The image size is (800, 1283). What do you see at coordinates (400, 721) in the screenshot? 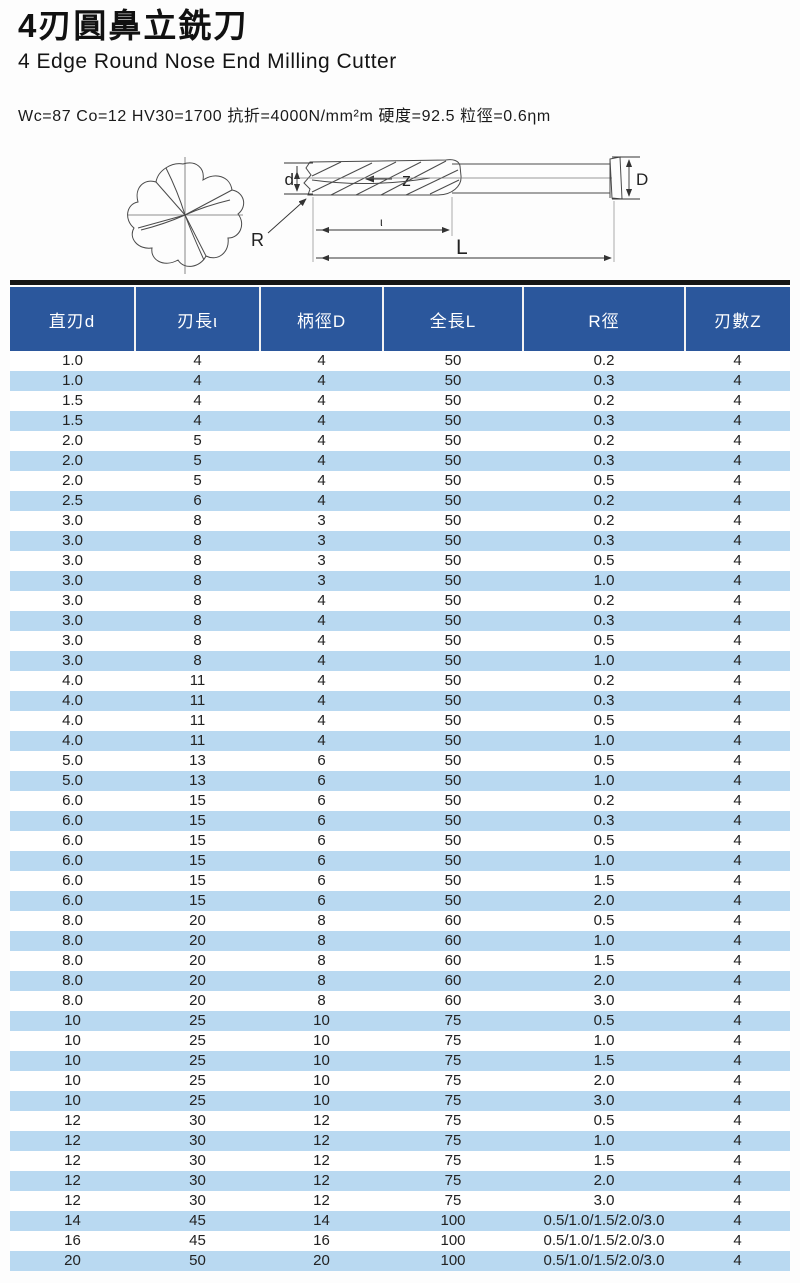
I see `table-row: 4.0 11 4 50 0.5 4` at bounding box center [400, 721].